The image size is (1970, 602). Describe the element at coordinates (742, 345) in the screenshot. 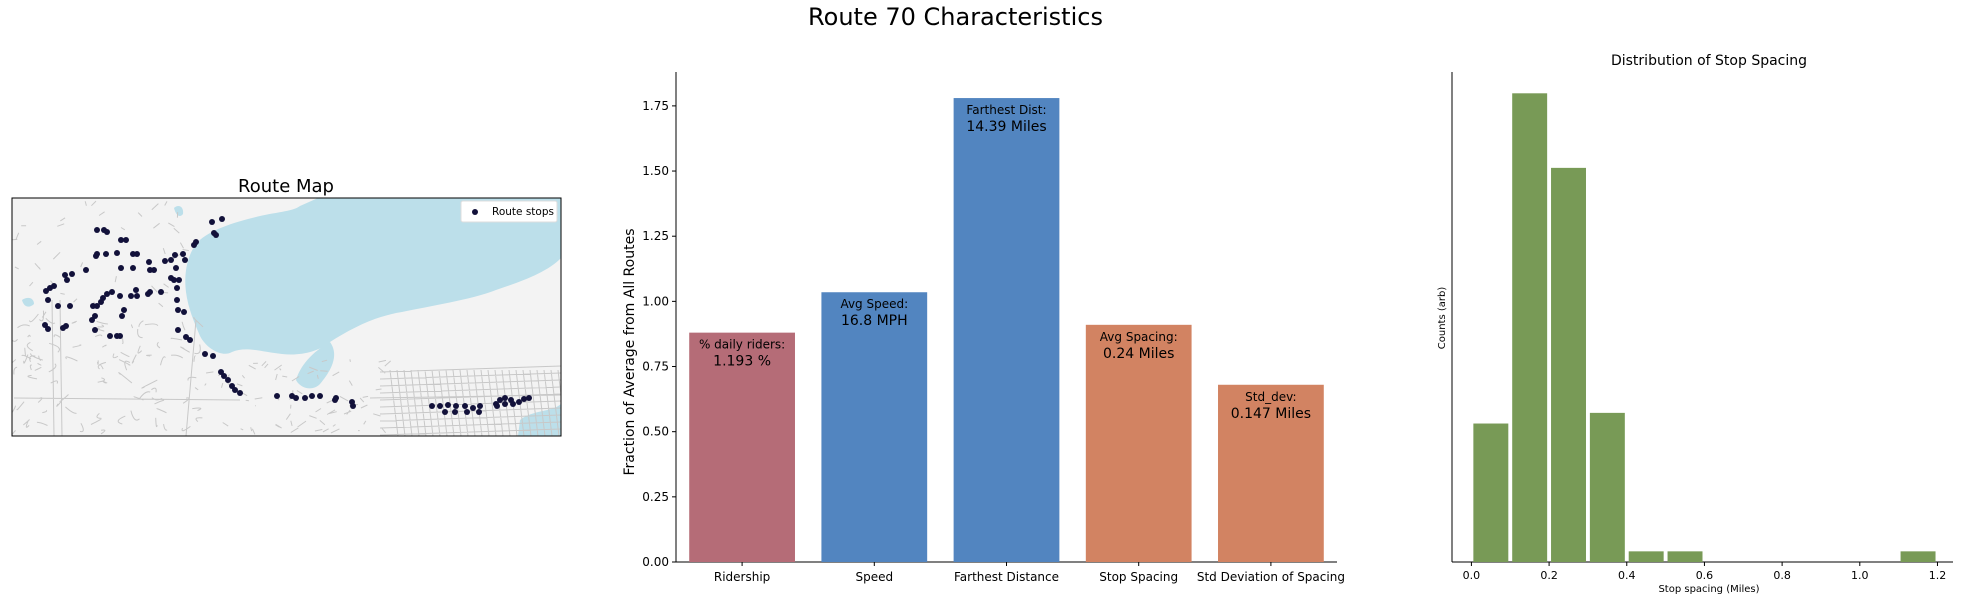

I see `bar-annotation-label: % daily riders:` at that location.